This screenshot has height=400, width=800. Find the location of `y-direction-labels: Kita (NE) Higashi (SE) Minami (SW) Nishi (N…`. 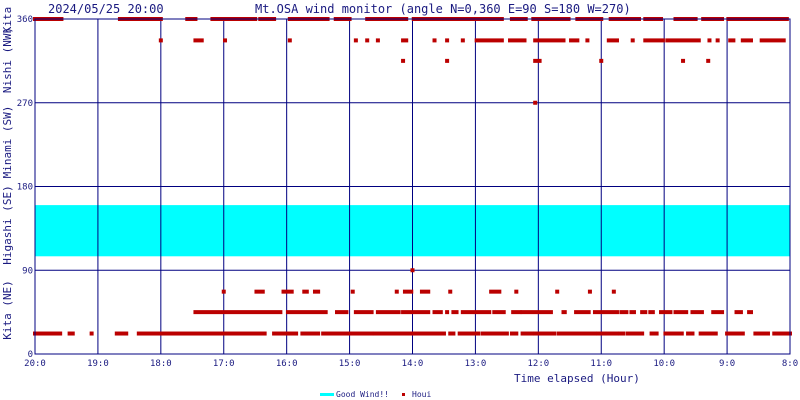

y-direction-labels: Kita (NE) Higashi (SE) Minami (SW) Nishi (N… is located at coordinates (7, 173).